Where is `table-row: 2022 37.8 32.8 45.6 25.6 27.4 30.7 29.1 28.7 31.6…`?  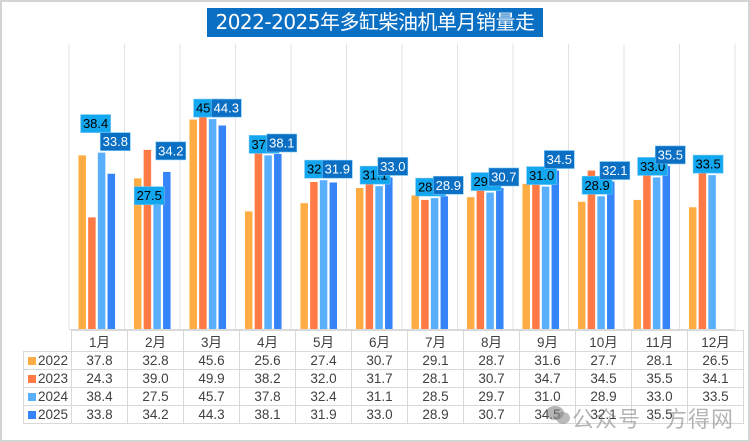
table-row: 2022 37.8 32.8 45.6 25.6 27.4 30.7 29.1 28.7 31.6… is located at coordinates (383, 360).